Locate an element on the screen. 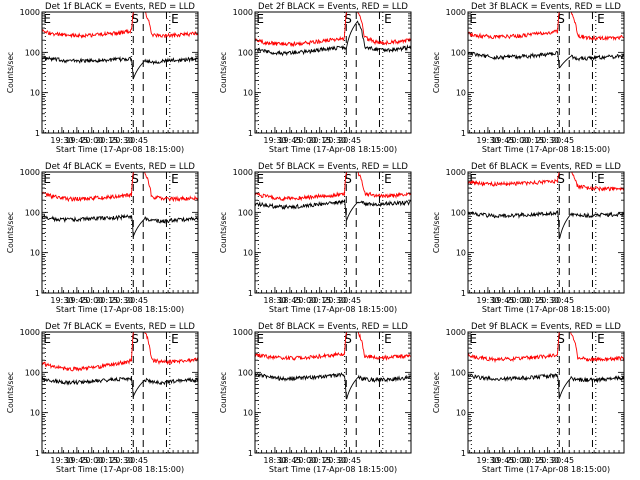  x-tick-label: 18:30 is located at coordinates (274, 460).